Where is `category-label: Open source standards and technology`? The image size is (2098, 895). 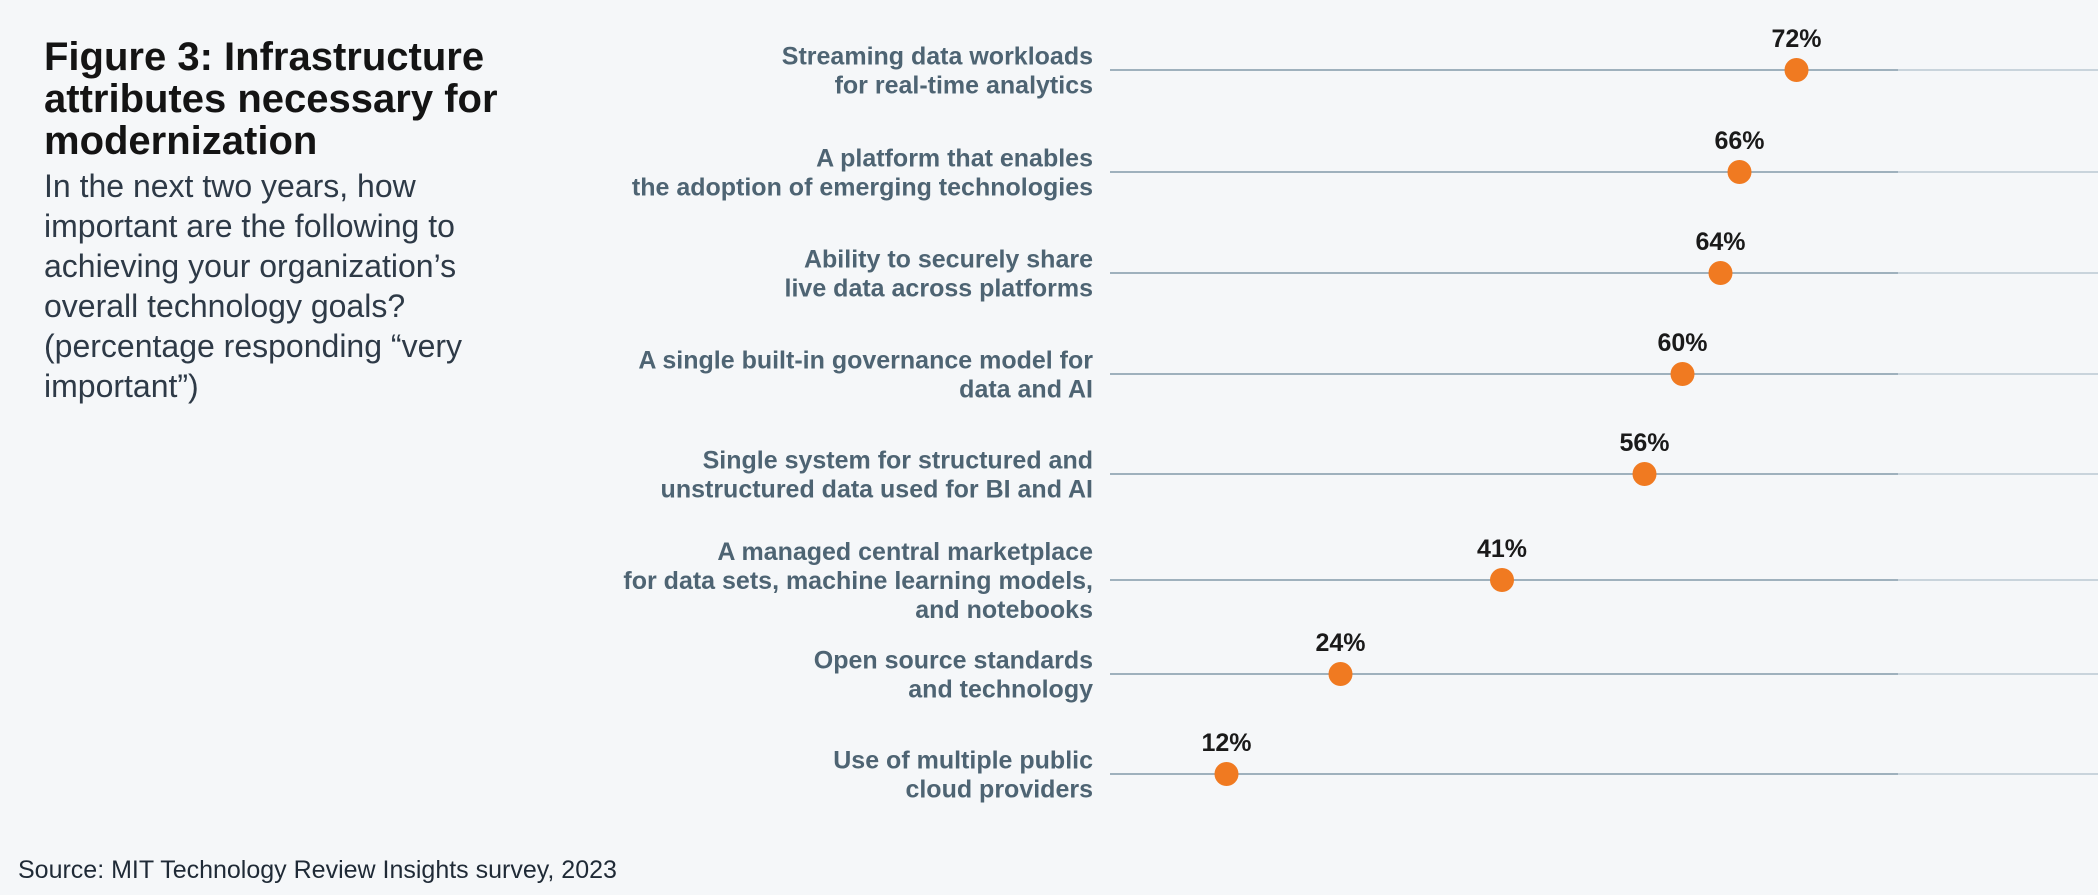 category-label: Open source standards and technology is located at coordinates (953, 675).